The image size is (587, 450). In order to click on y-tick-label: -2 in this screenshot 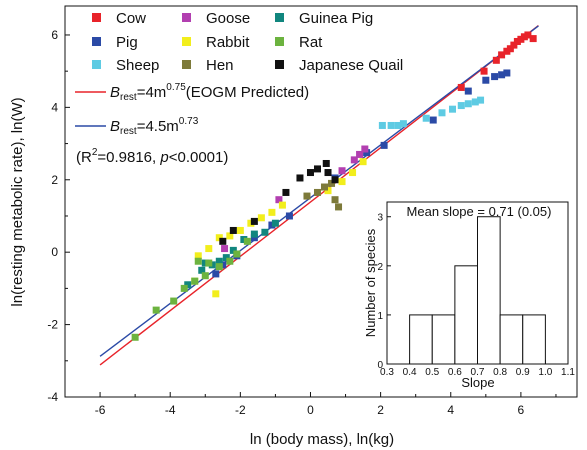, I will do `click(52, 325)`.